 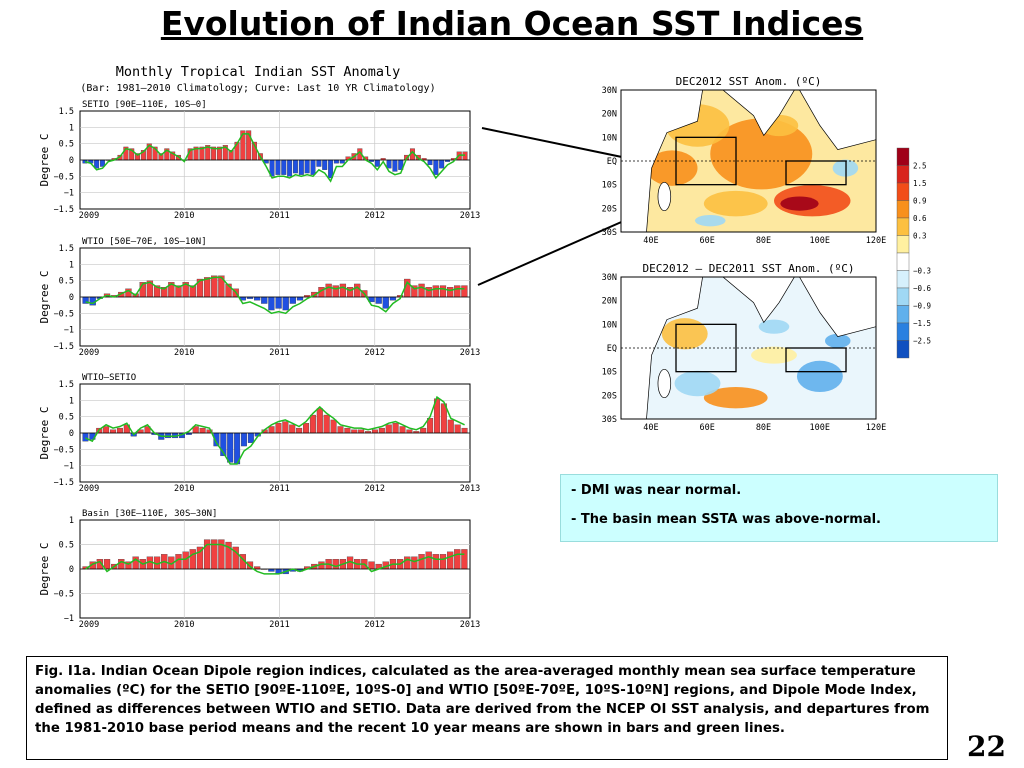 I want to click on panel-title: Basin [30E—110E, 30S—30N], so click(x=149, y=514).